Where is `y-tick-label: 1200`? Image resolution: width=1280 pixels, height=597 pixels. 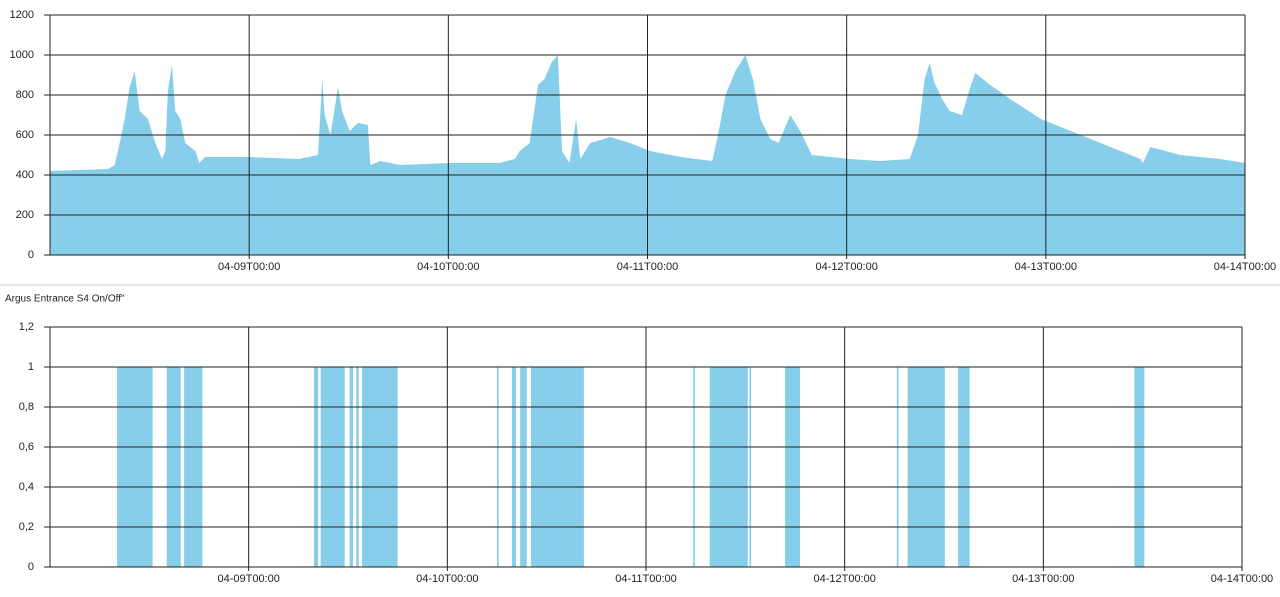 y-tick-label: 1200 is located at coordinates (22, 15).